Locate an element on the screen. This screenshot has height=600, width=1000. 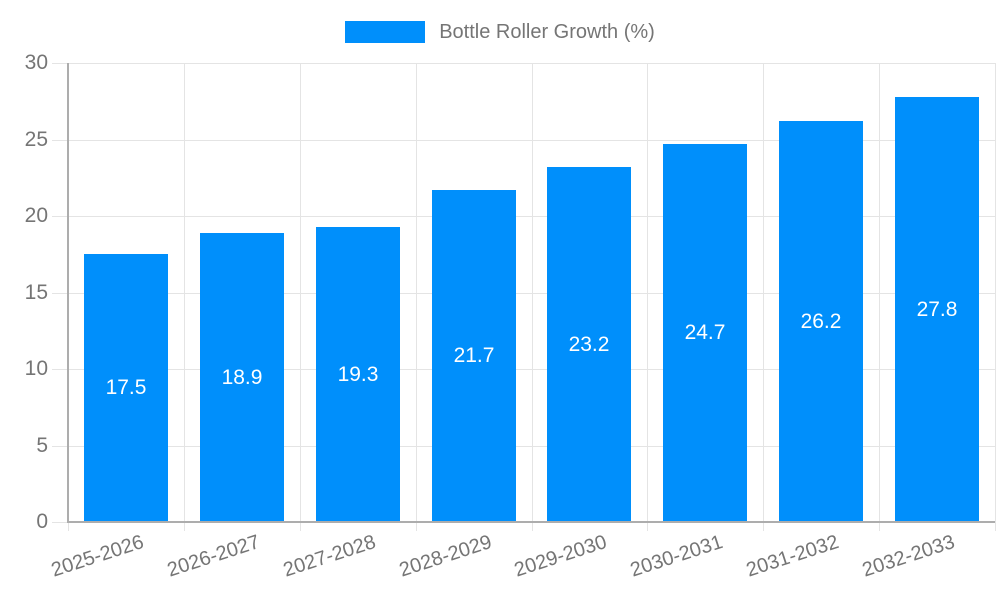
bar-value-label: 19.3 is located at coordinates (358, 374).